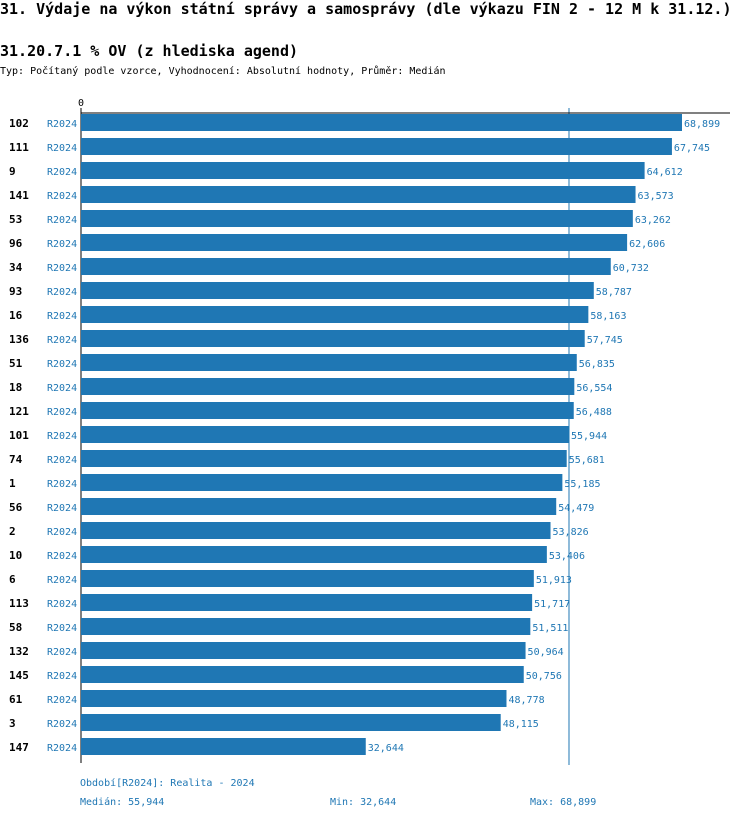 Image resolution: width=750 pixels, height=822 pixels. What do you see at coordinates (587, 460) in the screenshot?
I see `bar-value-label: 55,681` at bounding box center [587, 460].